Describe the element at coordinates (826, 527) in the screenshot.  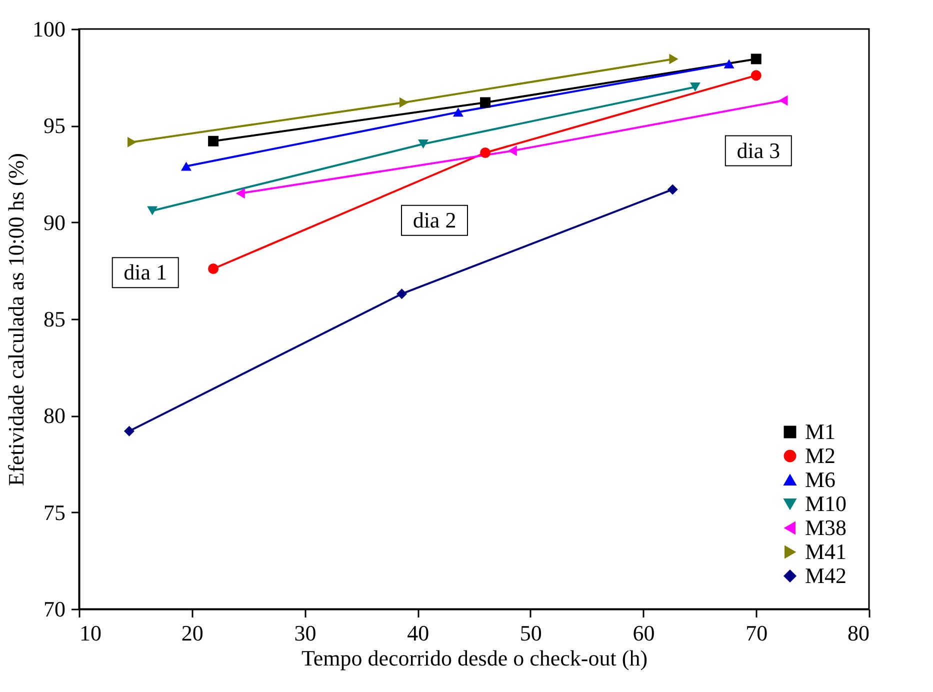
I see `legend-label: M38` at that location.